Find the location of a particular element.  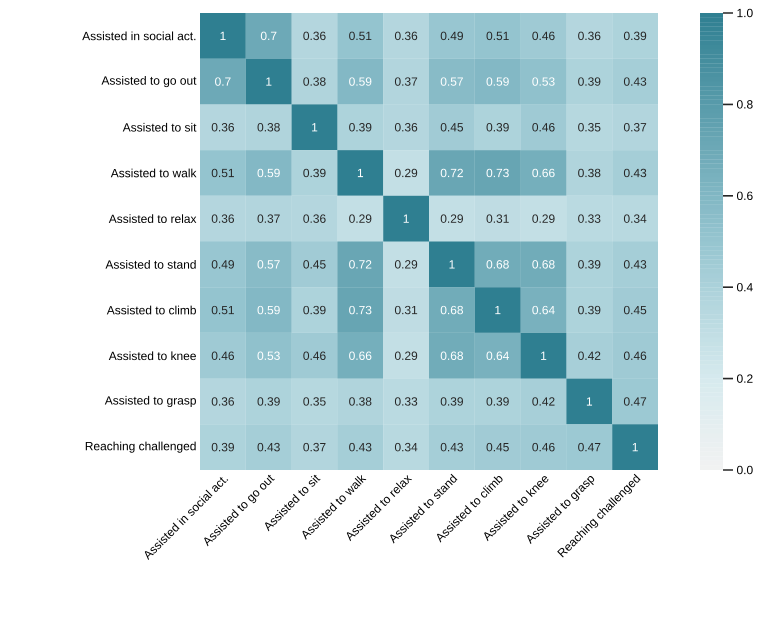

color-bar-label: 0.0 is located at coordinates (745, 470).